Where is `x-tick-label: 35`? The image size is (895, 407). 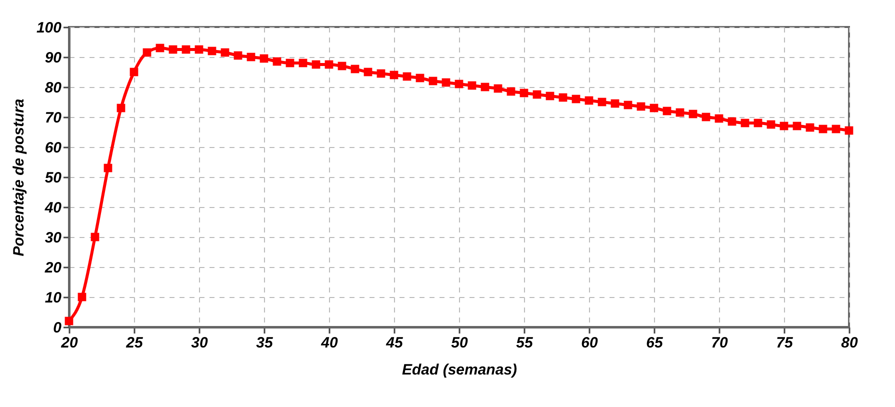
x-tick-label: 35 is located at coordinates (265, 343).